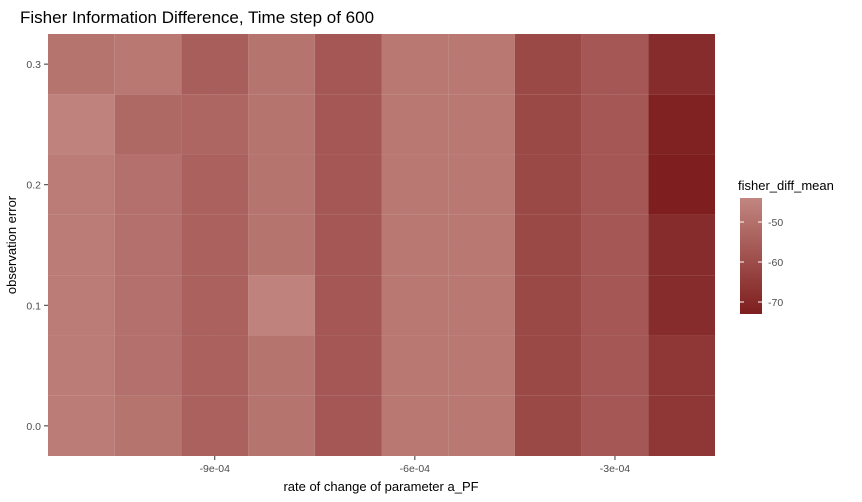 The image size is (862, 502). What do you see at coordinates (786, 246) in the screenshot?
I see `legend: fisher_diff_mean -50 -60 -70` at bounding box center [786, 246].